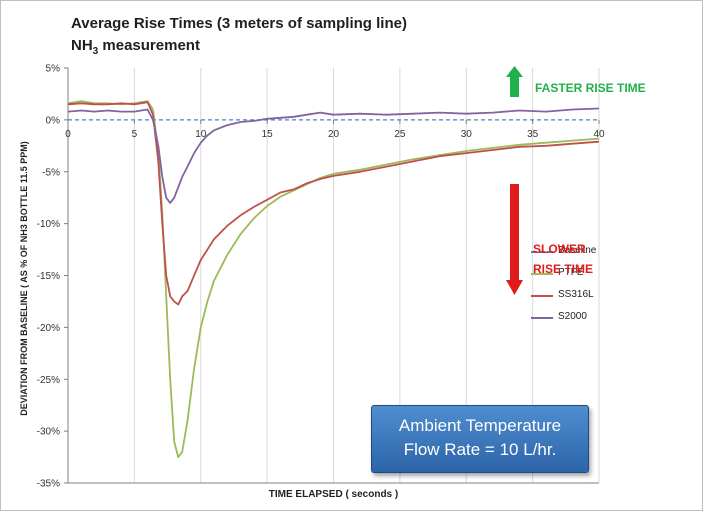 This screenshot has width=703, height=511. Describe the element at coordinates (333, 155) in the screenshot. I see `series-line-s2000` at that location.